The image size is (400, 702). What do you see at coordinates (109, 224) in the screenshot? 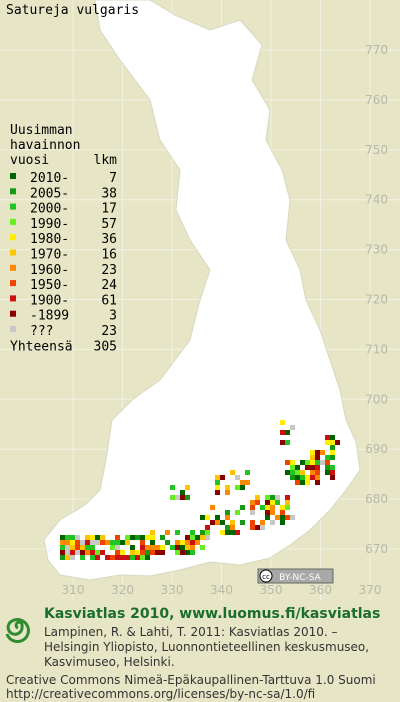
I see `legend-count: 57` at bounding box center [109, 224].